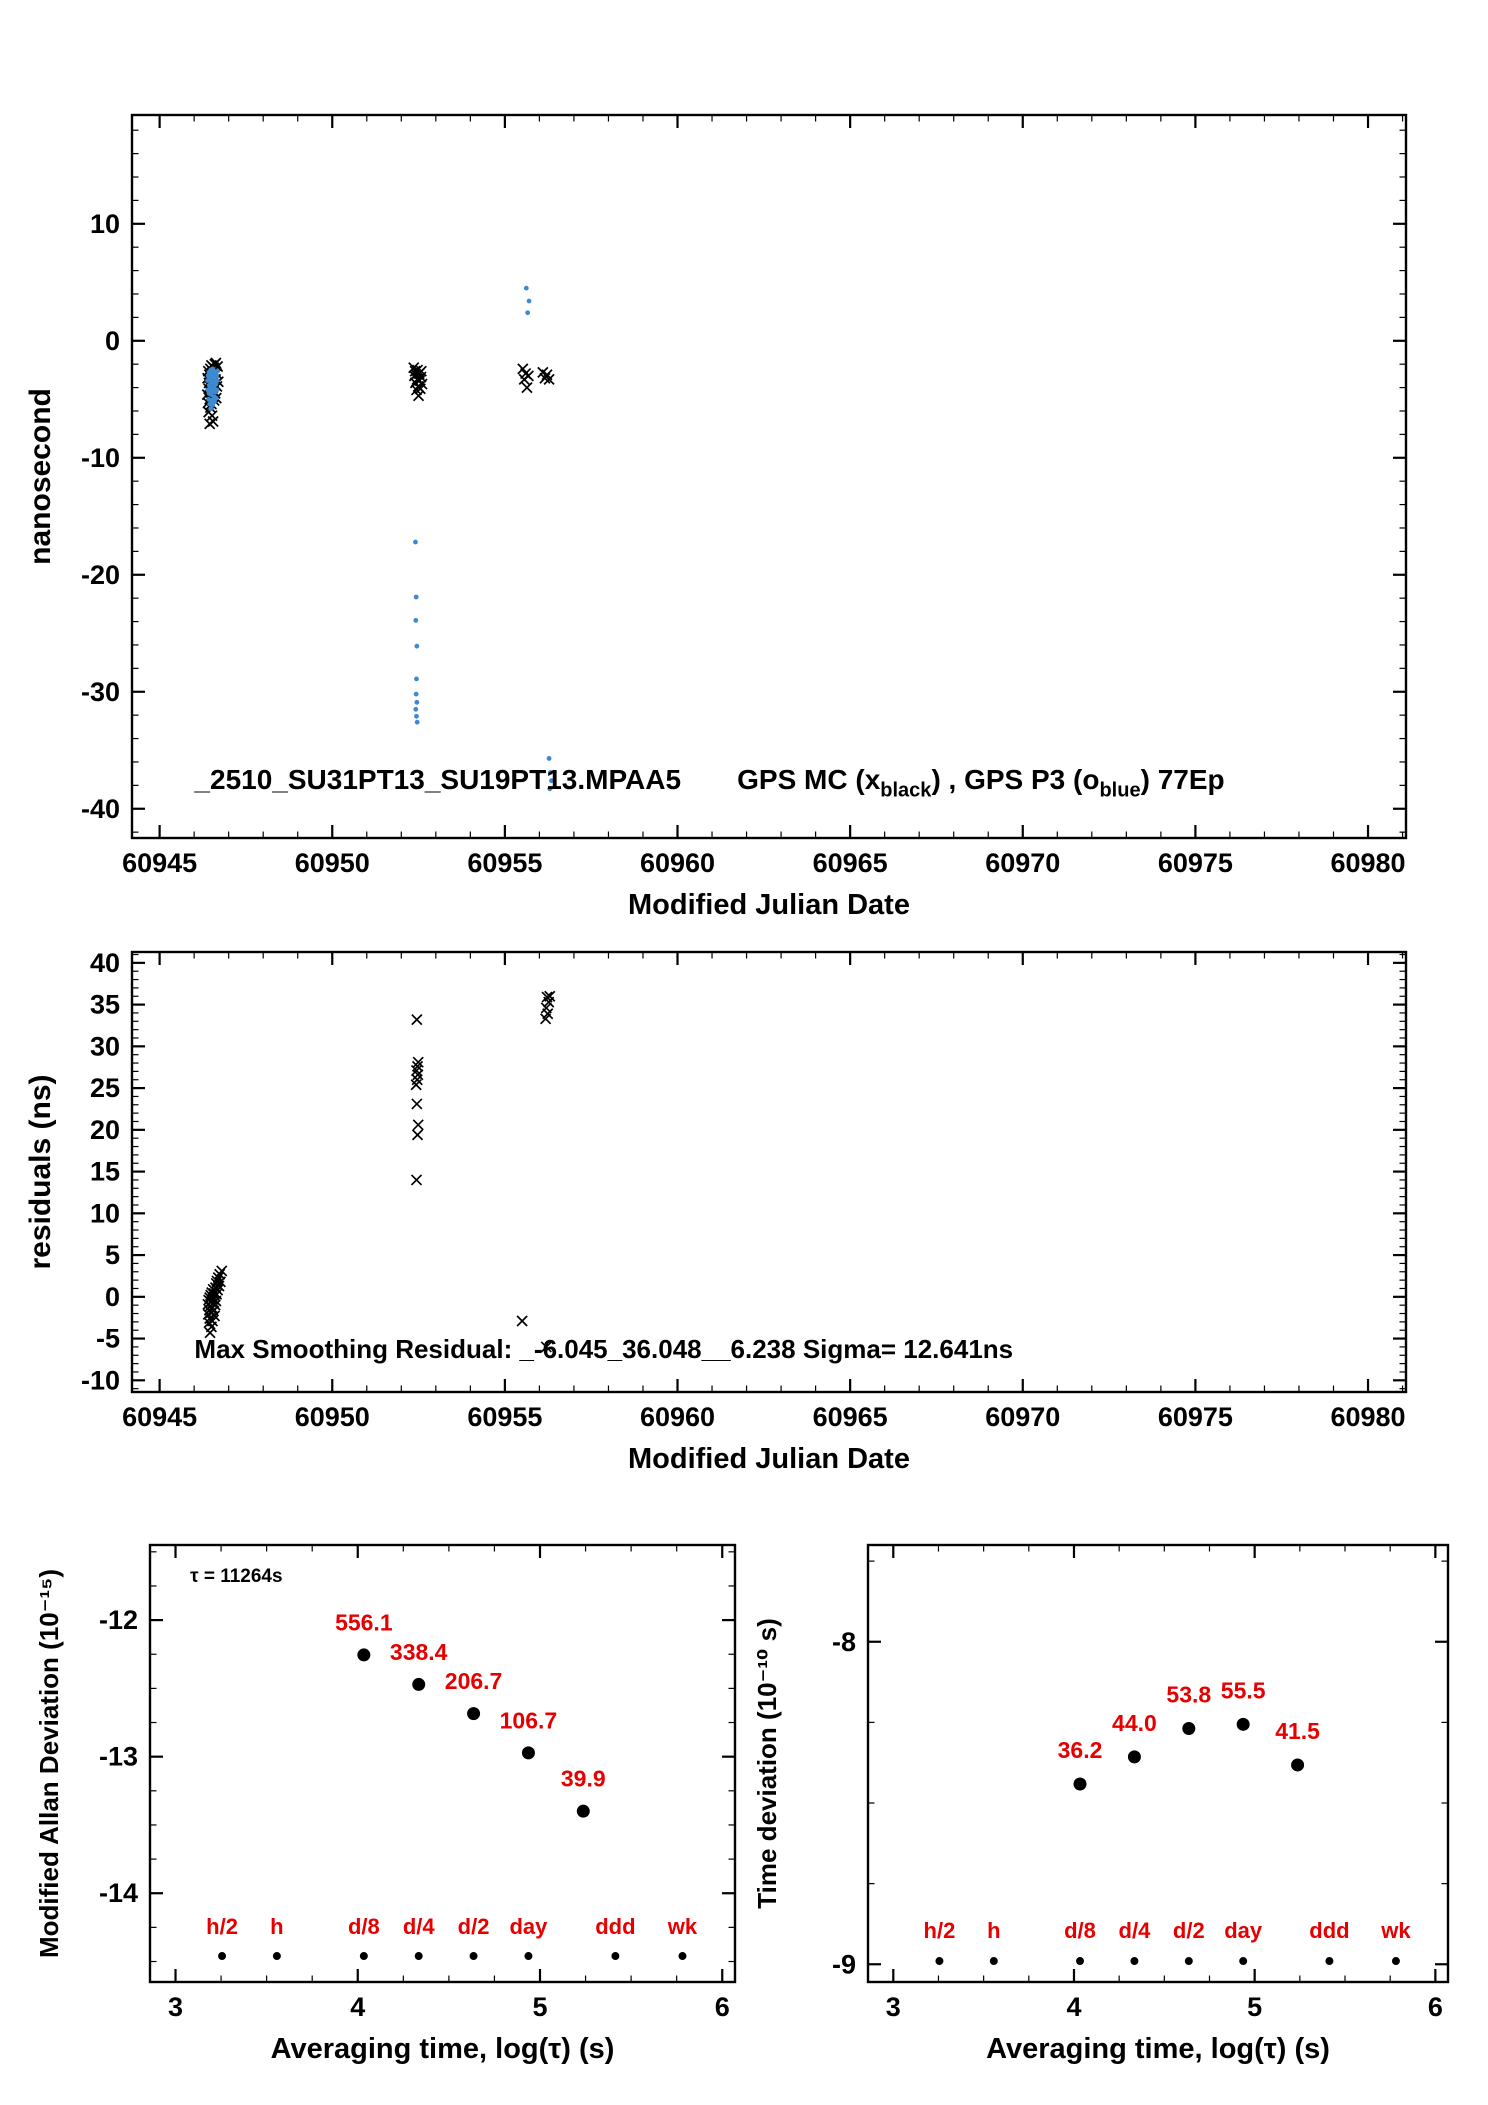  I want to click on y-tick-label: 25, so click(105, 1088).